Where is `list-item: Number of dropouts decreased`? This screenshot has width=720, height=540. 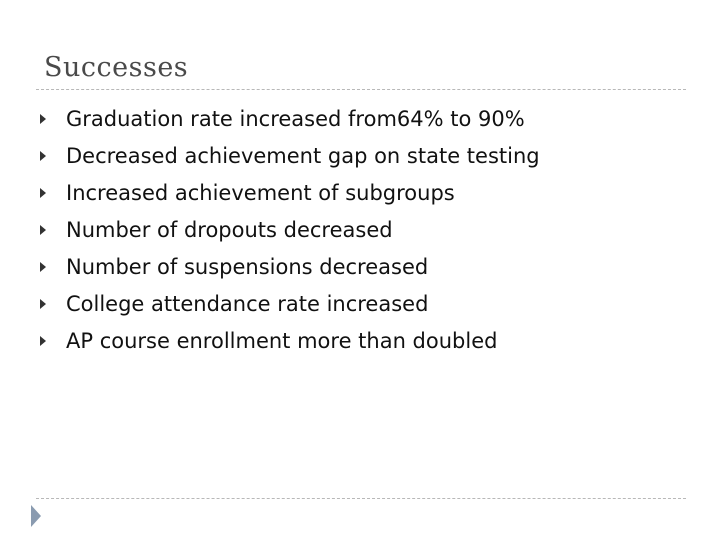
list-item: Number of dropouts decreased is located at coordinates (290, 229).